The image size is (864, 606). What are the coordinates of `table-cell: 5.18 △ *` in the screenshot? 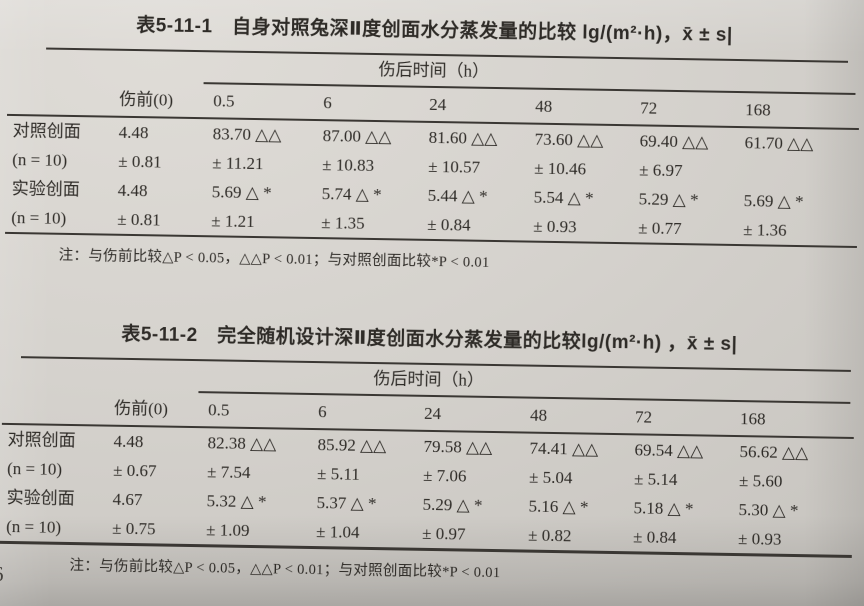 It's located at (663, 508).